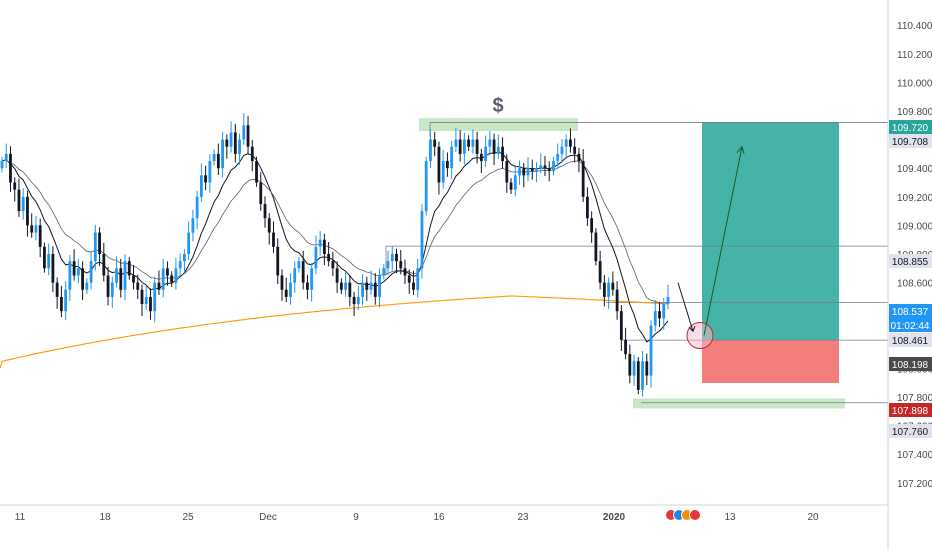  Describe the element at coordinates (498, 124) in the screenshot. I see `supply-zone` at that location.